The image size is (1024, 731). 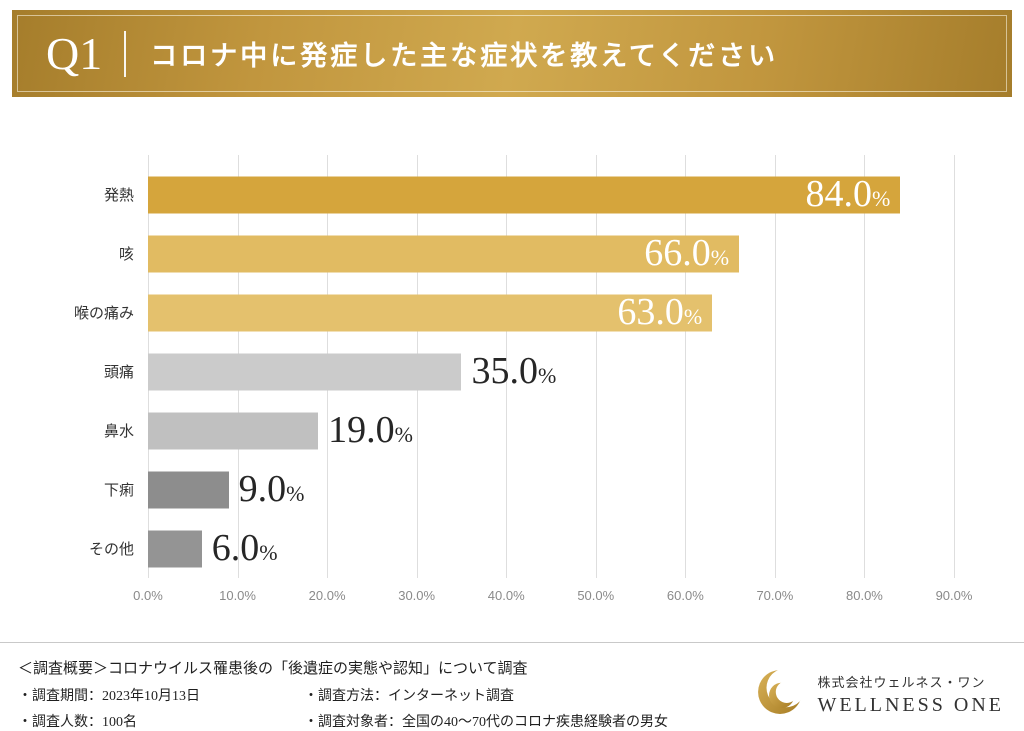 What do you see at coordinates (74, 53) in the screenshot?
I see `question-number: Q1` at bounding box center [74, 53].